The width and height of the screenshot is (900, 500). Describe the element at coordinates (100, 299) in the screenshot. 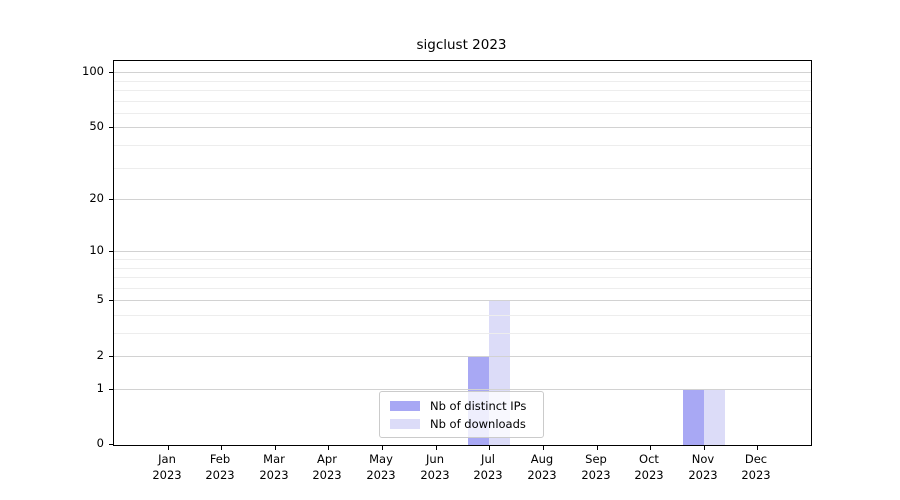

I see `y-axis-label-5: 5` at that location.